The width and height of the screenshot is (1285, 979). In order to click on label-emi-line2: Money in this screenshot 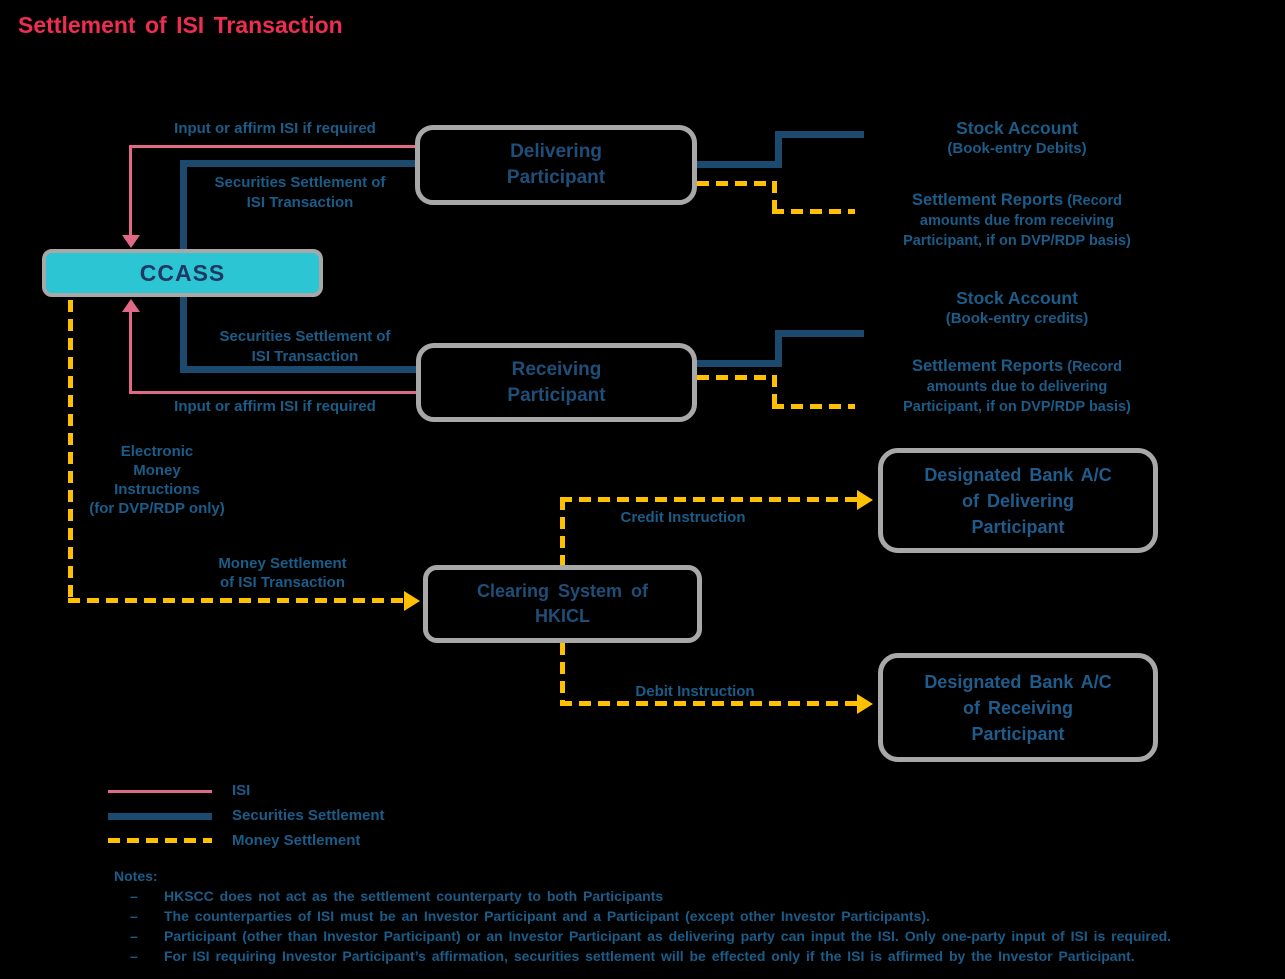, I will do `click(157, 470)`.